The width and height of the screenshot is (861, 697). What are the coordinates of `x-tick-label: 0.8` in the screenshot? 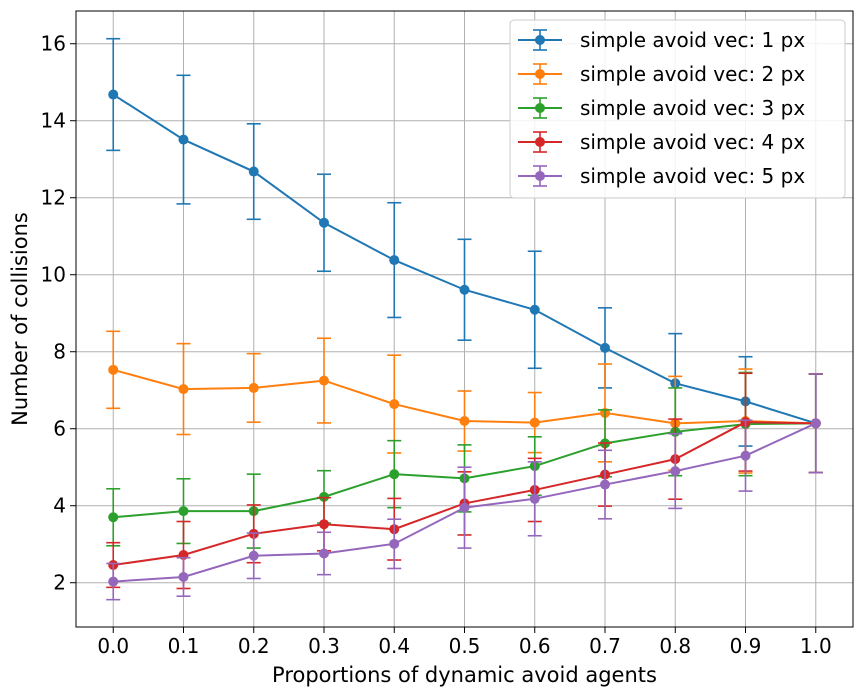 It's located at (675, 646).